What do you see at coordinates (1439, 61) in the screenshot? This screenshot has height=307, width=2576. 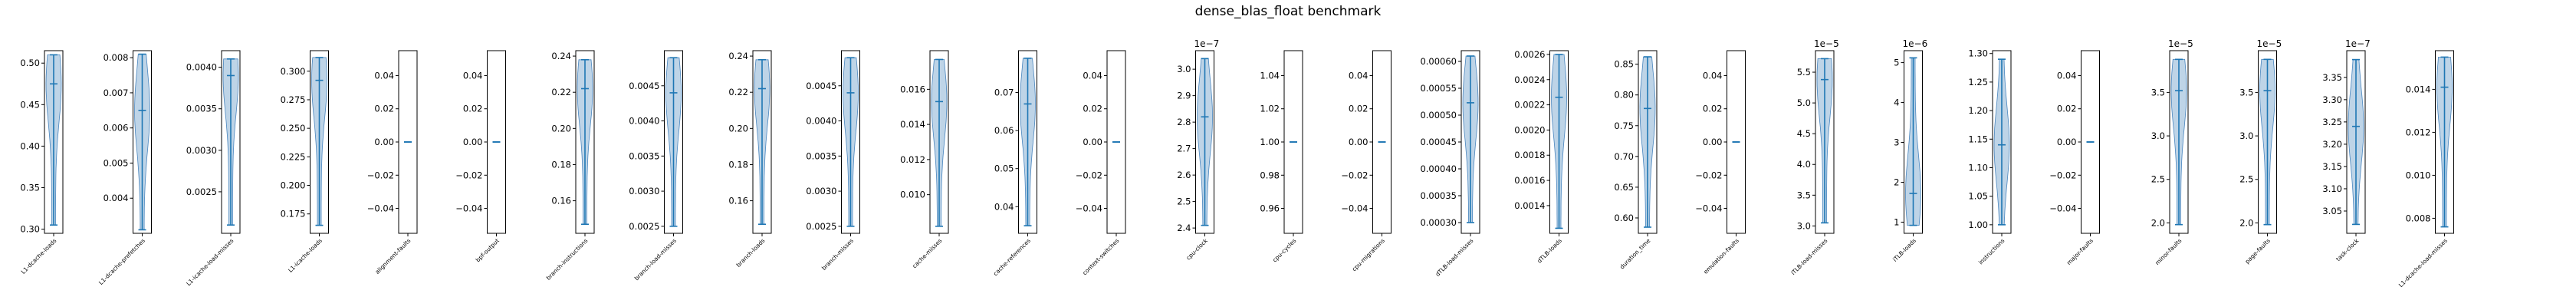 I see `y-tick-label: 0.00060` at bounding box center [1439, 61].